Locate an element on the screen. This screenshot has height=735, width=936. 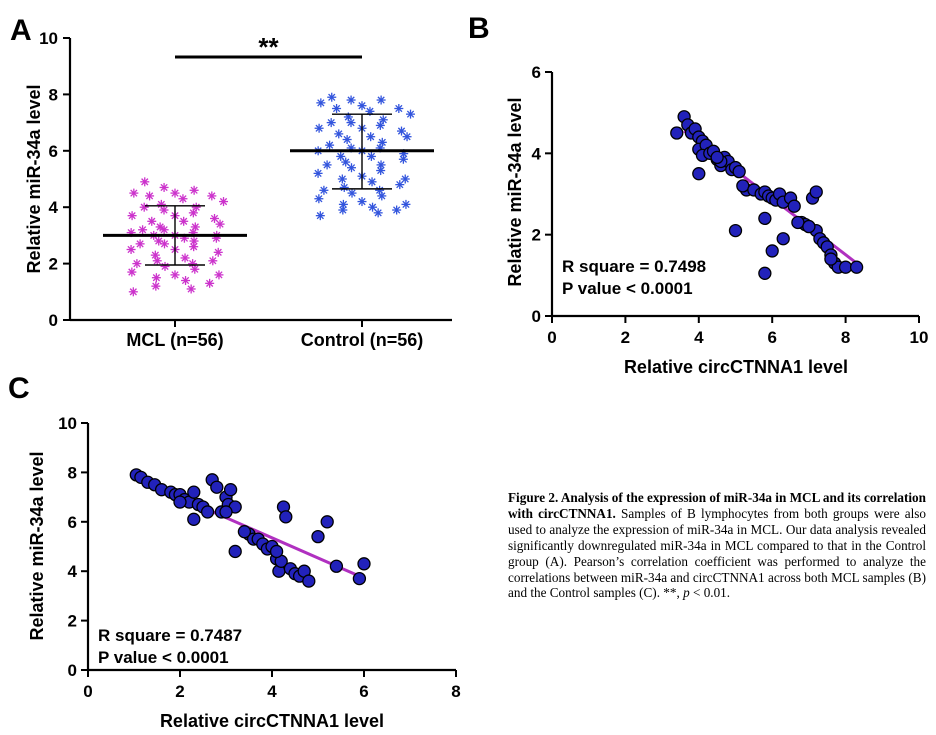
x-tick-label: 2 is located at coordinates (625, 337).